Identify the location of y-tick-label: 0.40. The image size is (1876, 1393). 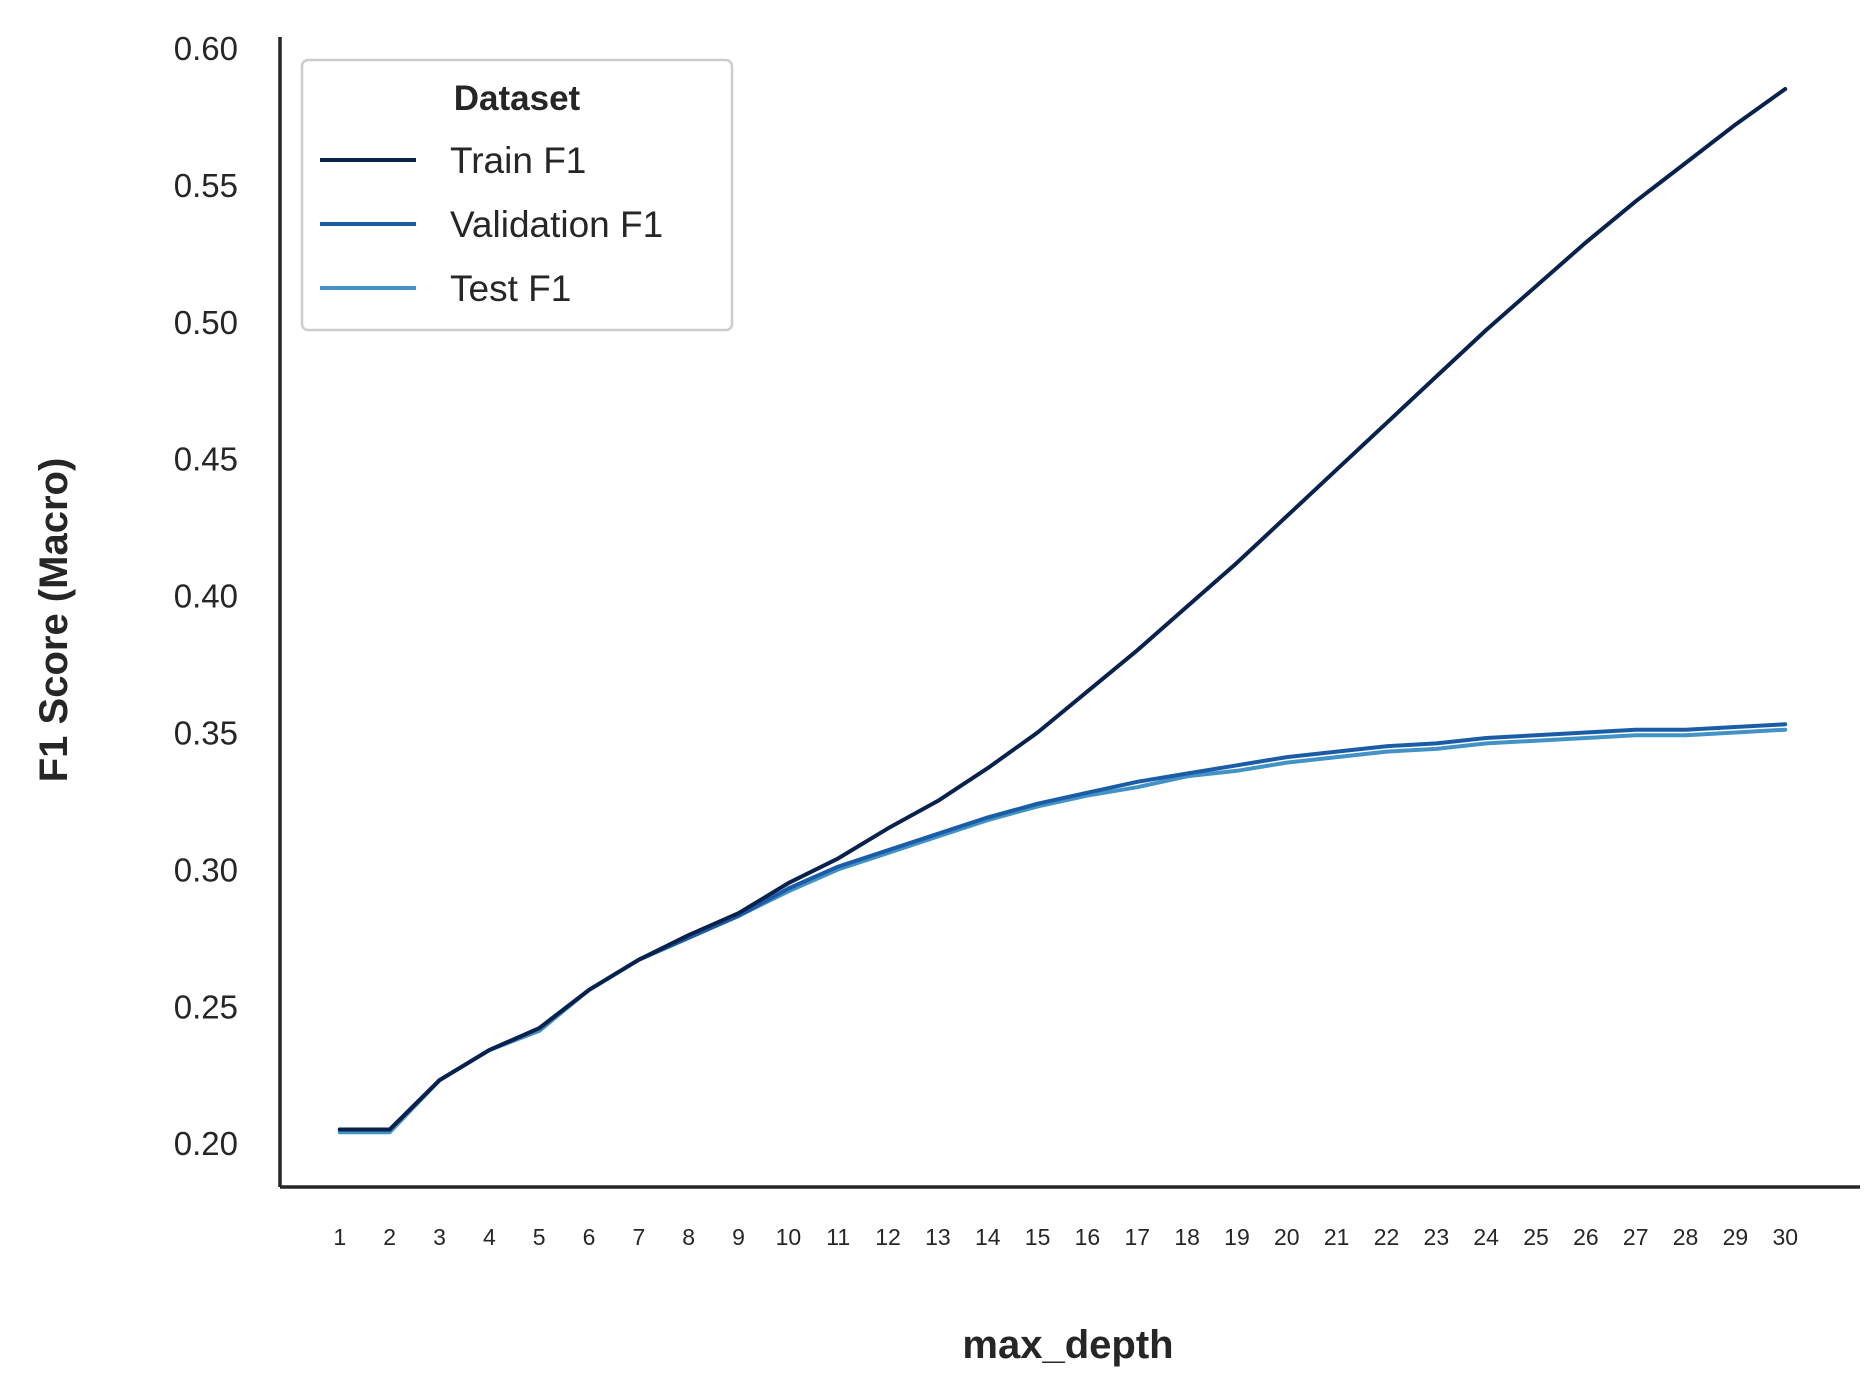
(206, 596).